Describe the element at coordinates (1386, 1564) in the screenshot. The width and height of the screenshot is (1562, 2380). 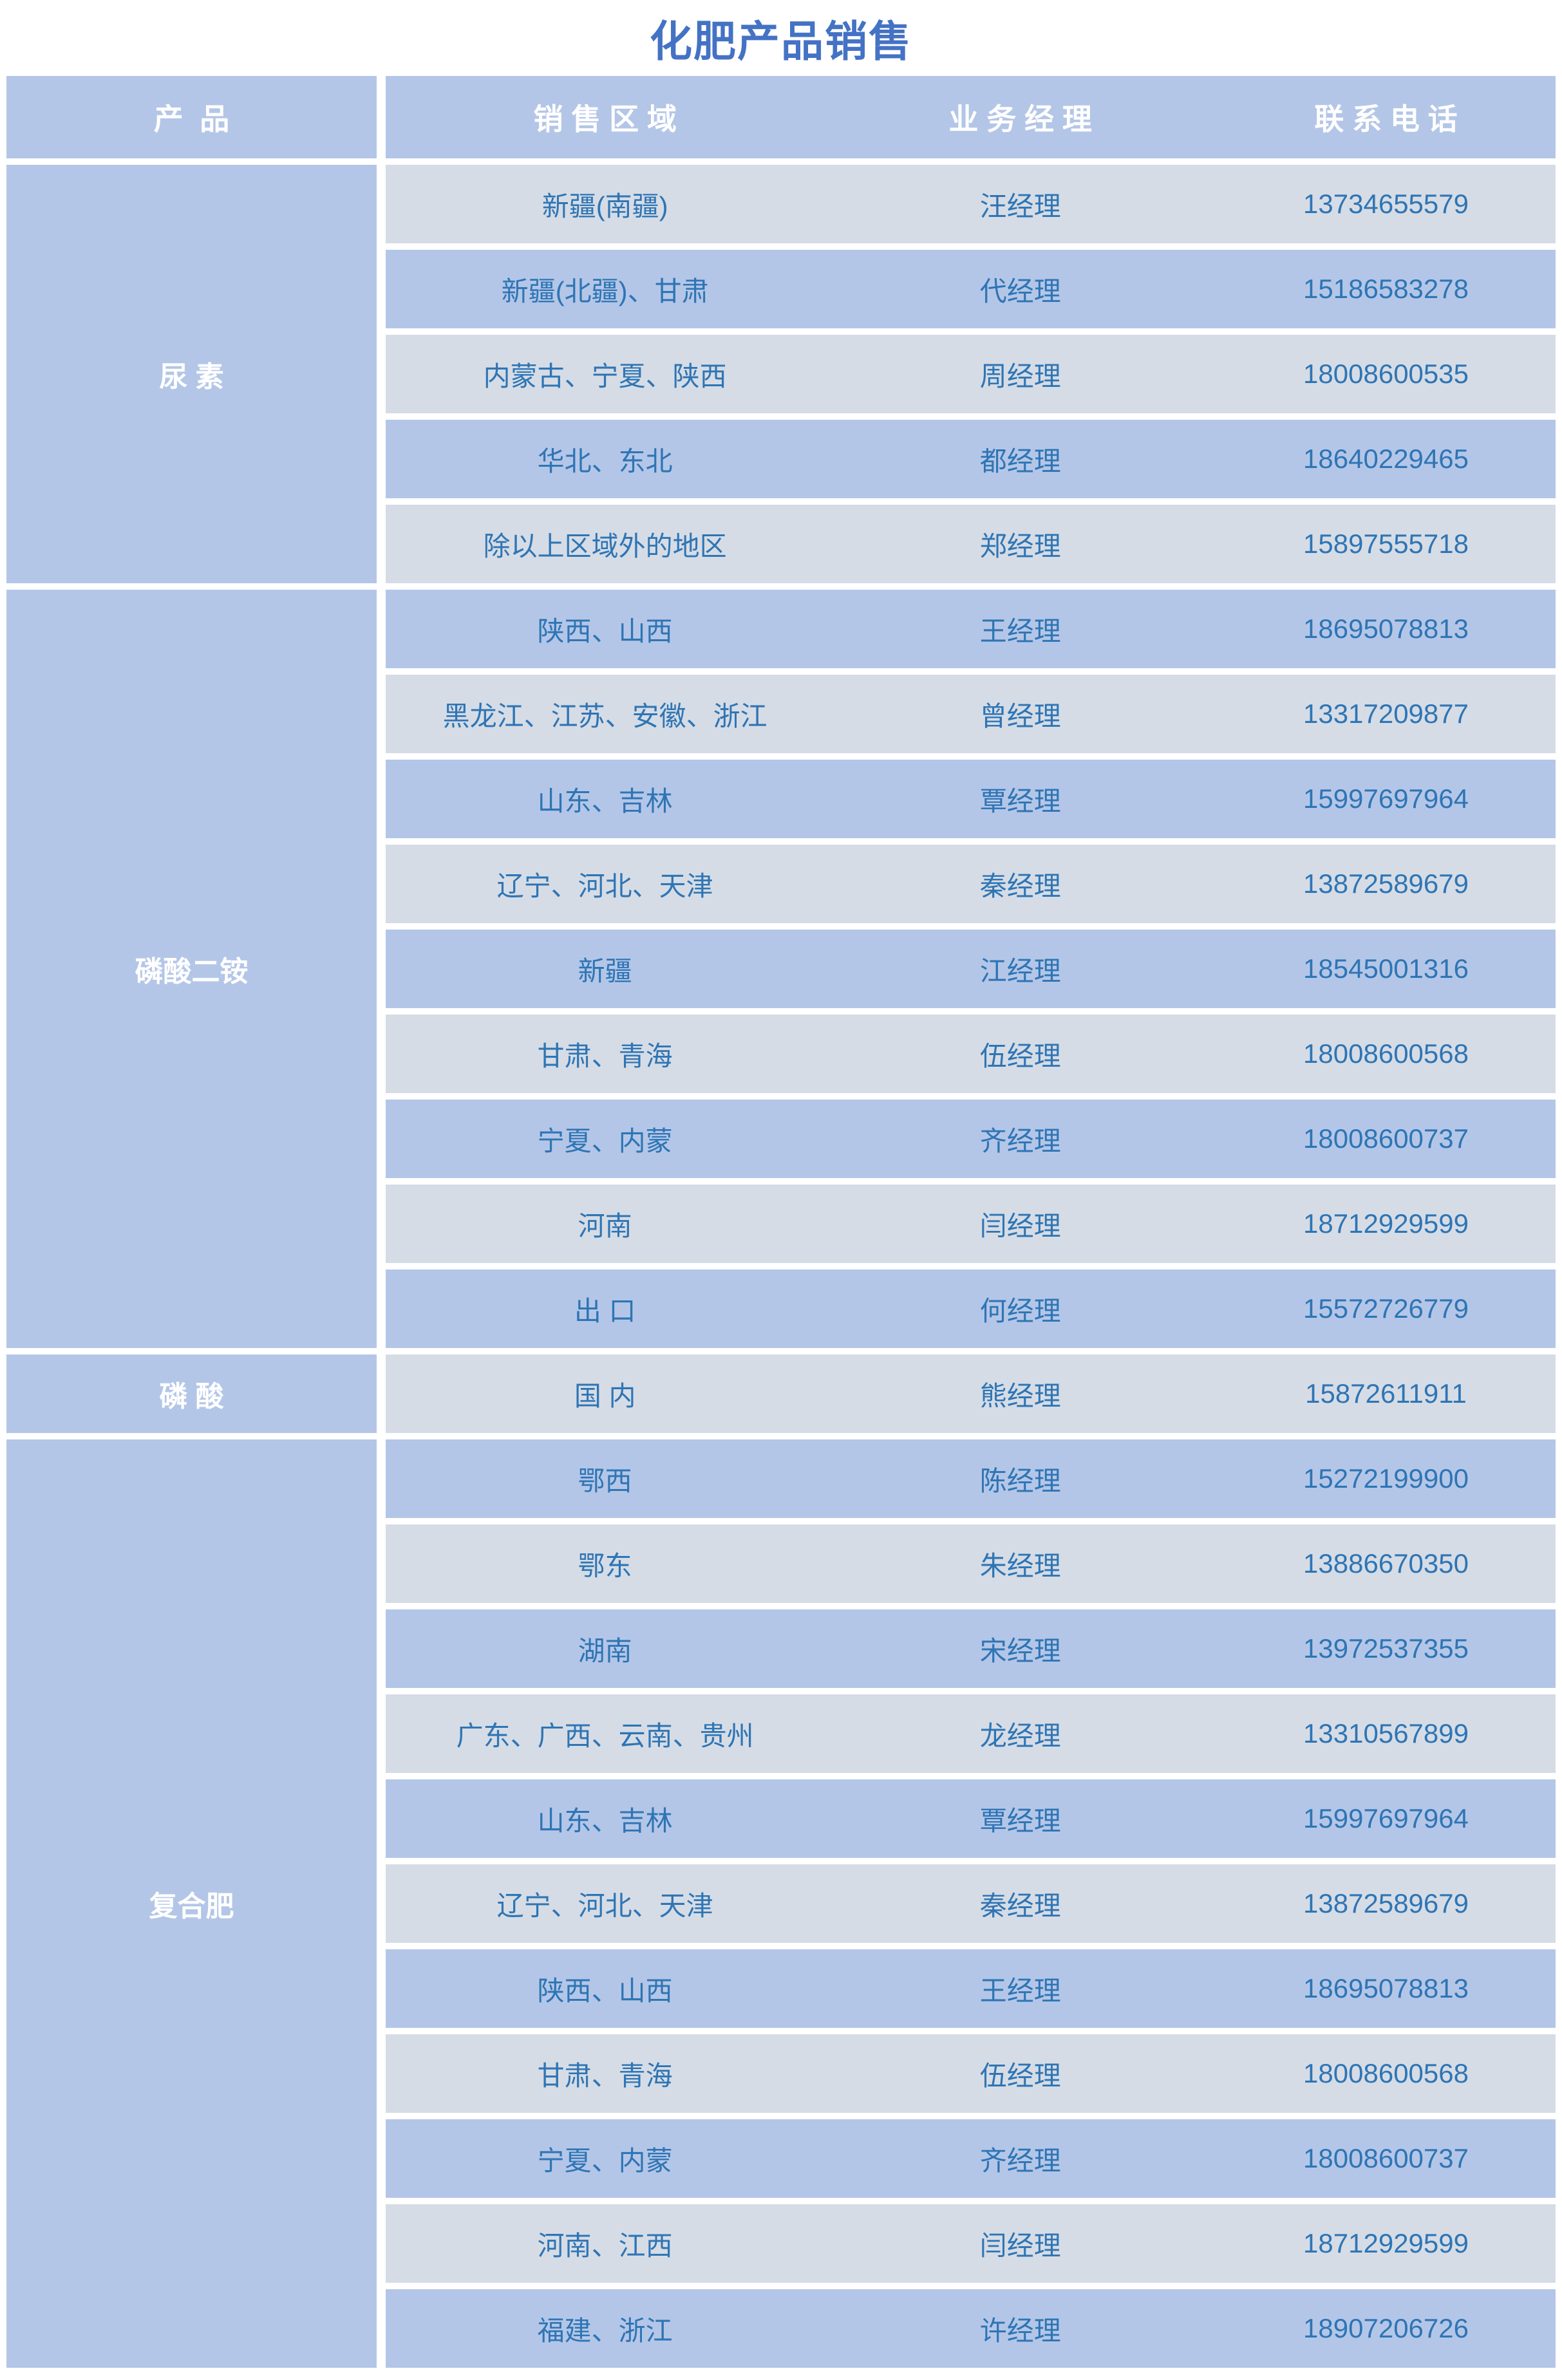
I see `phone-cell: 13886670350` at that location.